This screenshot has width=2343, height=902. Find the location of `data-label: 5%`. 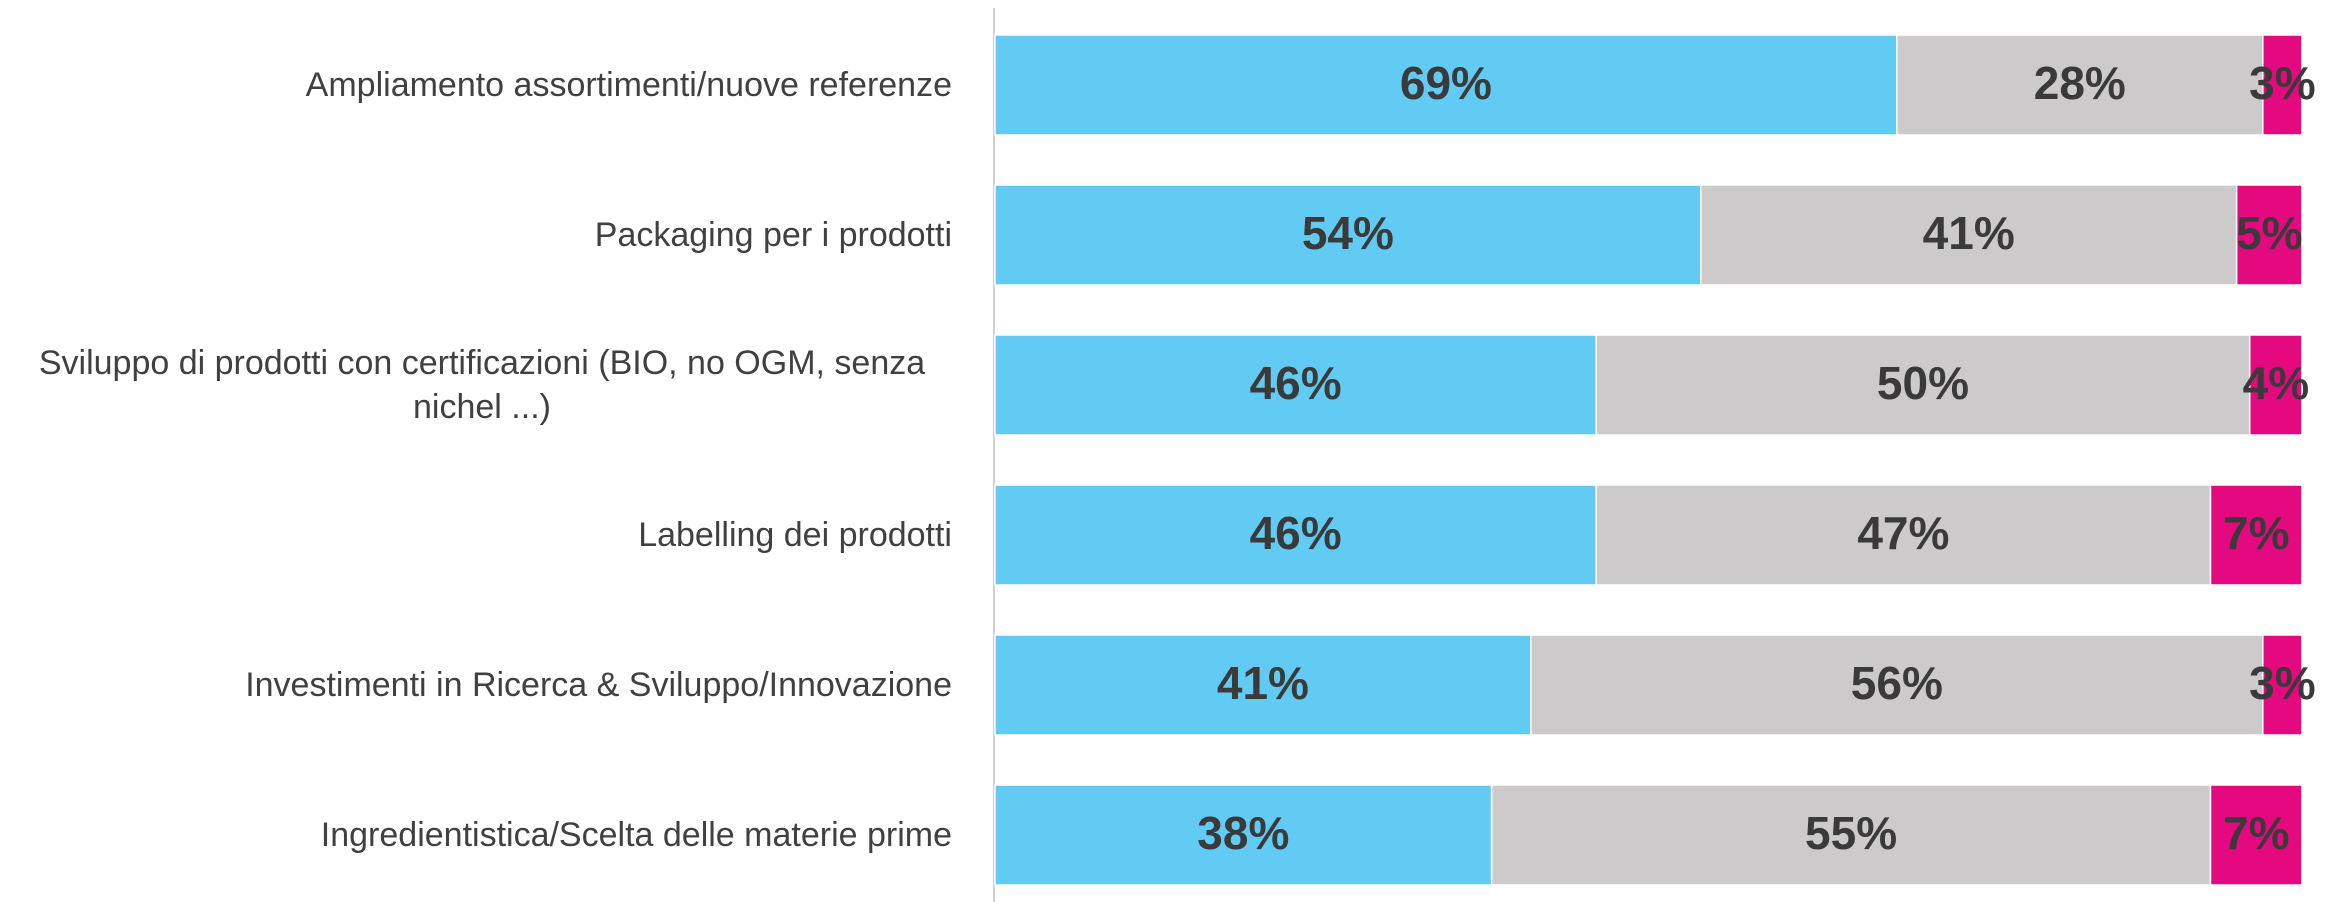

data-label: 5% is located at coordinates (2269, 233).